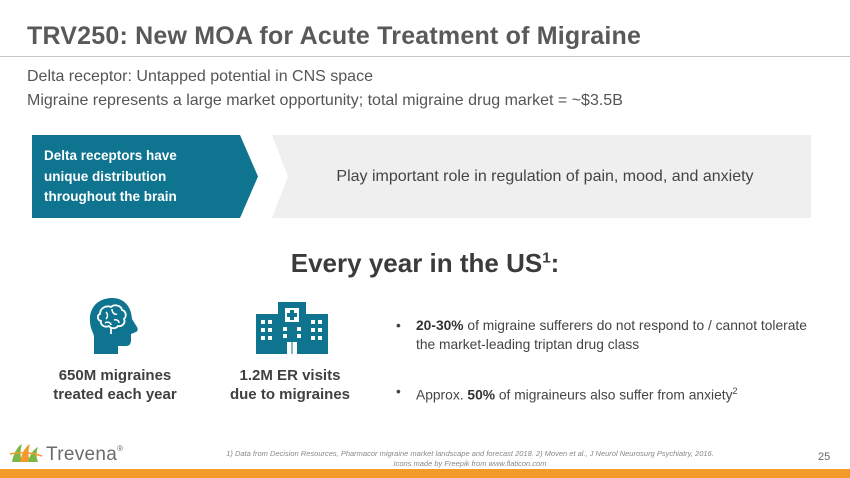 The width and height of the screenshot is (850, 478). Describe the element at coordinates (481, 395) in the screenshot. I see `bullet-anxiety-bold: 50%` at that location.